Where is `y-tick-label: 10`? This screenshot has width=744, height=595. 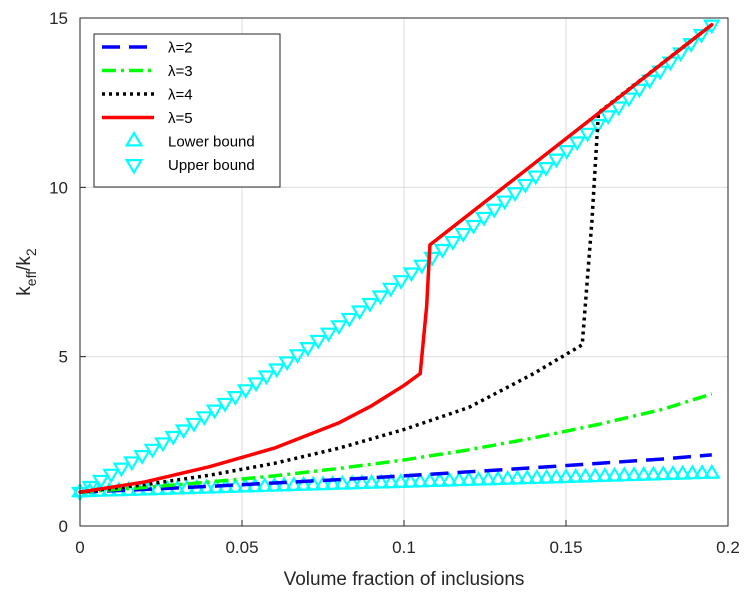 y-tick-label: 10 is located at coordinates (58, 187).